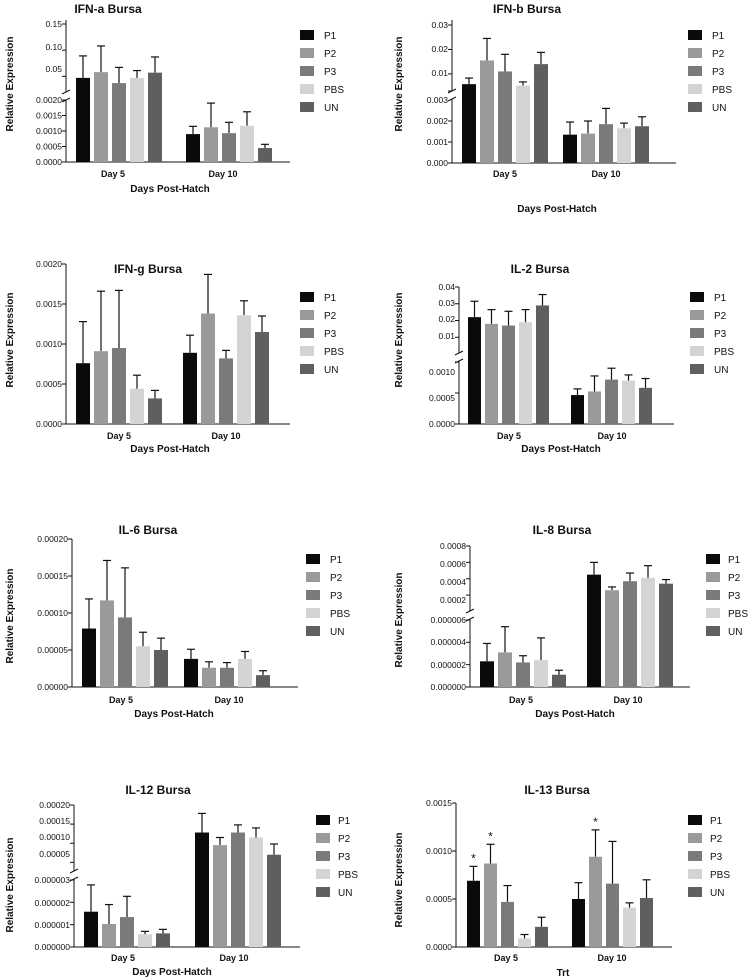 This screenshot has height=980, width=752. What do you see at coordinates (54, 821) in the screenshot?
I see `y-tick-label: 0.00015` at bounding box center [54, 821].